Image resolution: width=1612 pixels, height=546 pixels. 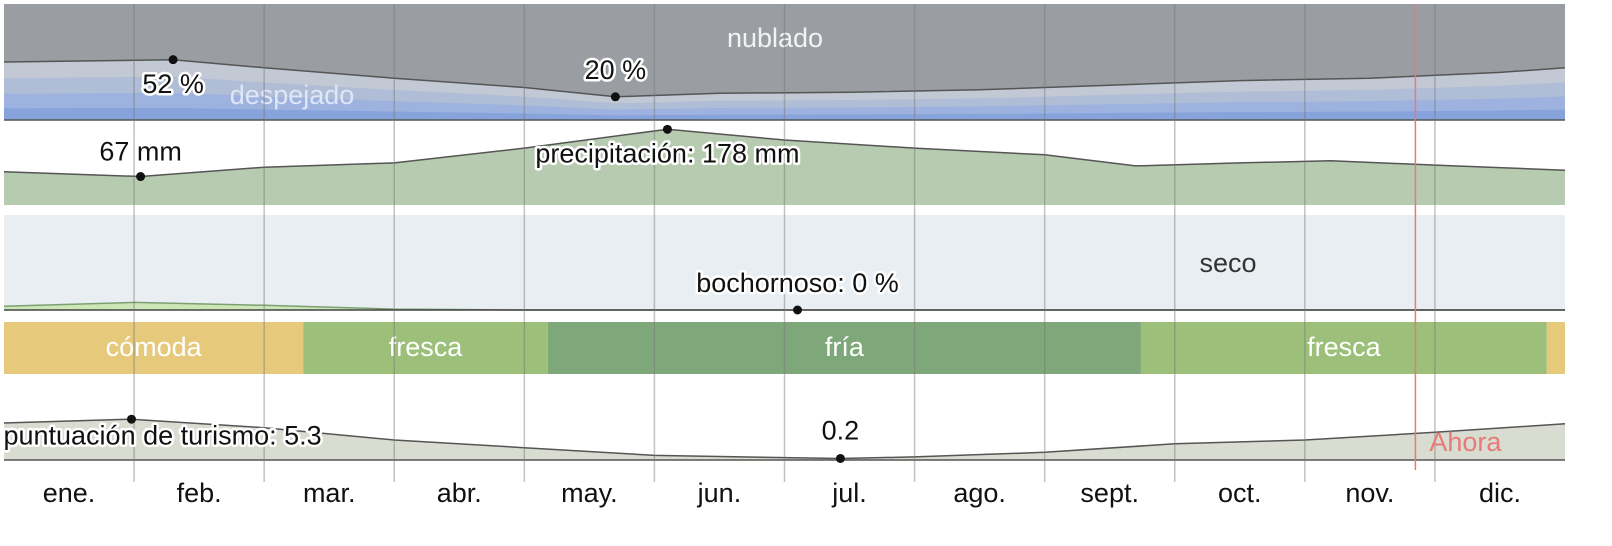 I want to click on now-label: Ahora, so click(x=1465, y=442).